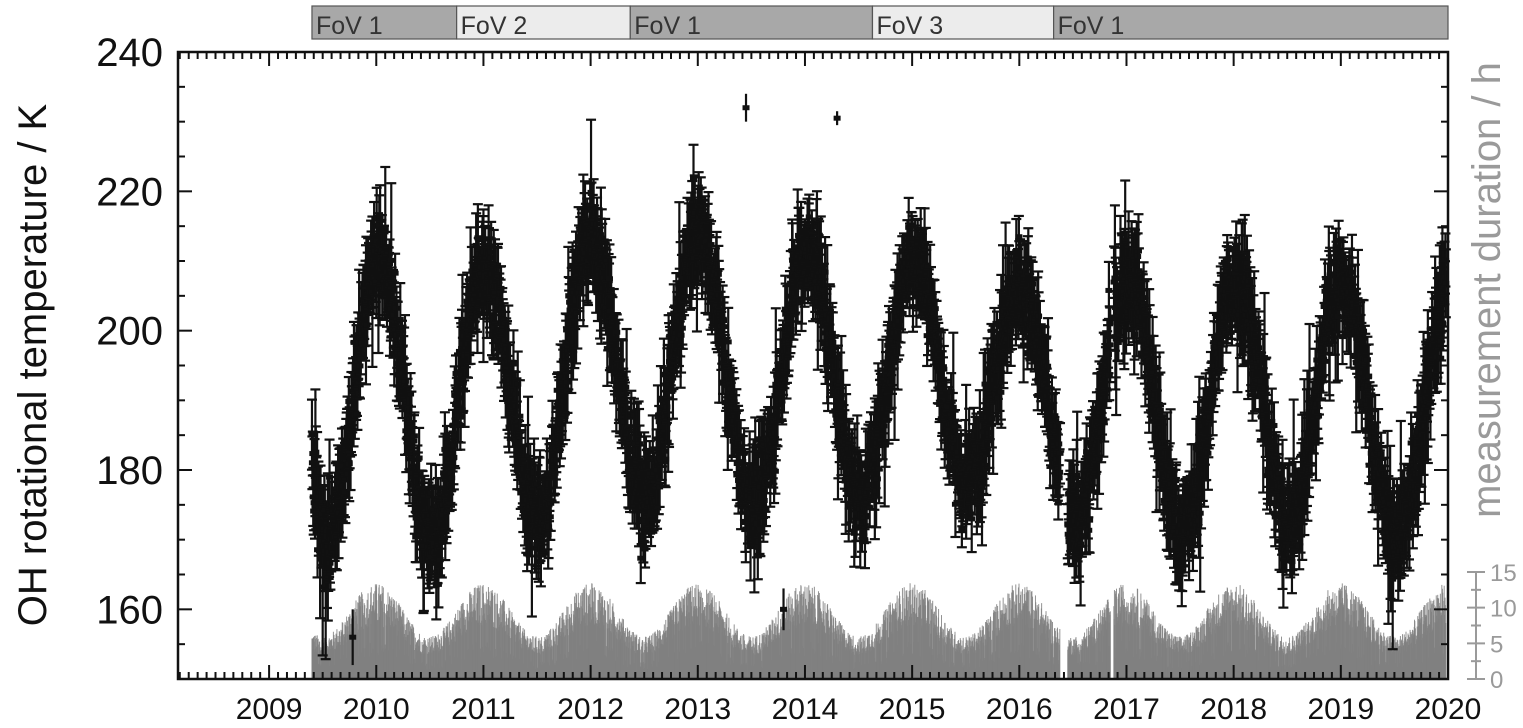  I want to click on fov-segment-label: FoV 3, so click(909, 26).